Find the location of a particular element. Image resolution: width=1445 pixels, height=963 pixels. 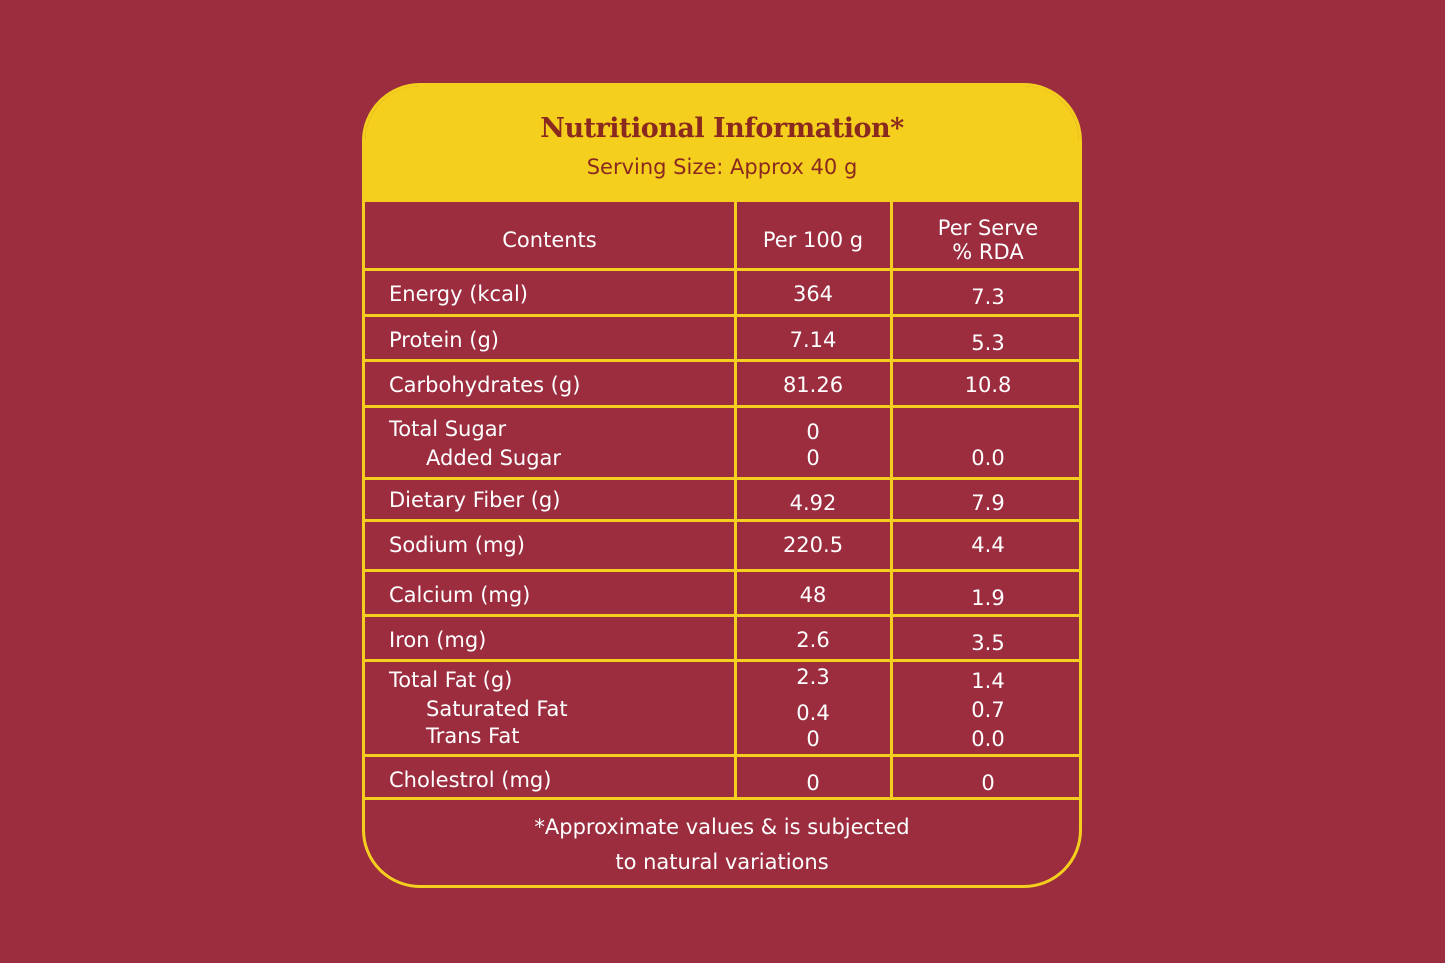

row-added-sugar-label: Added Sugar is located at coordinates (494, 458).